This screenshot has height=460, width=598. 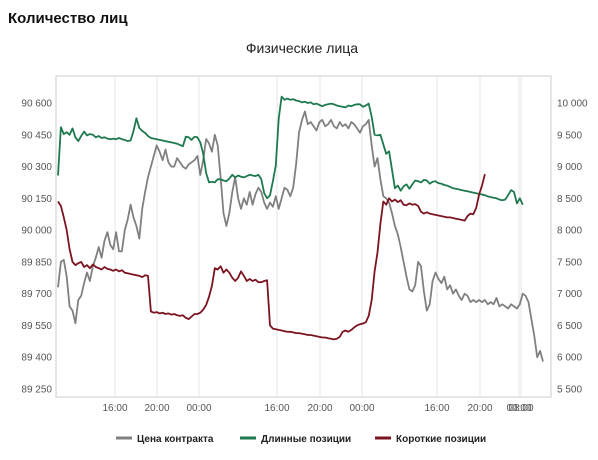 What do you see at coordinates (569, 390) in the screenshot?
I see `y-right-tick-label: 5 500` at bounding box center [569, 390].